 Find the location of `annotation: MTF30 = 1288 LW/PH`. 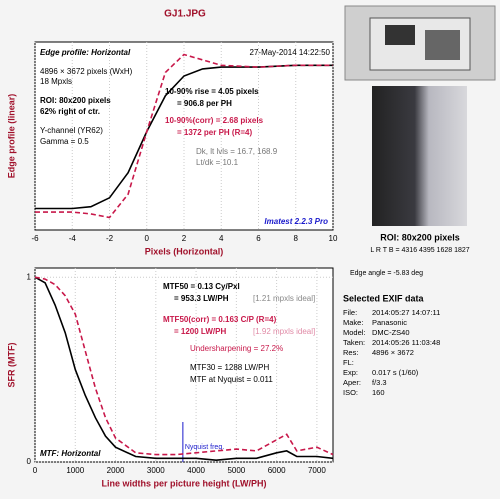

annotation: MTF30 = 1288 LW/PH is located at coordinates (229, 367).